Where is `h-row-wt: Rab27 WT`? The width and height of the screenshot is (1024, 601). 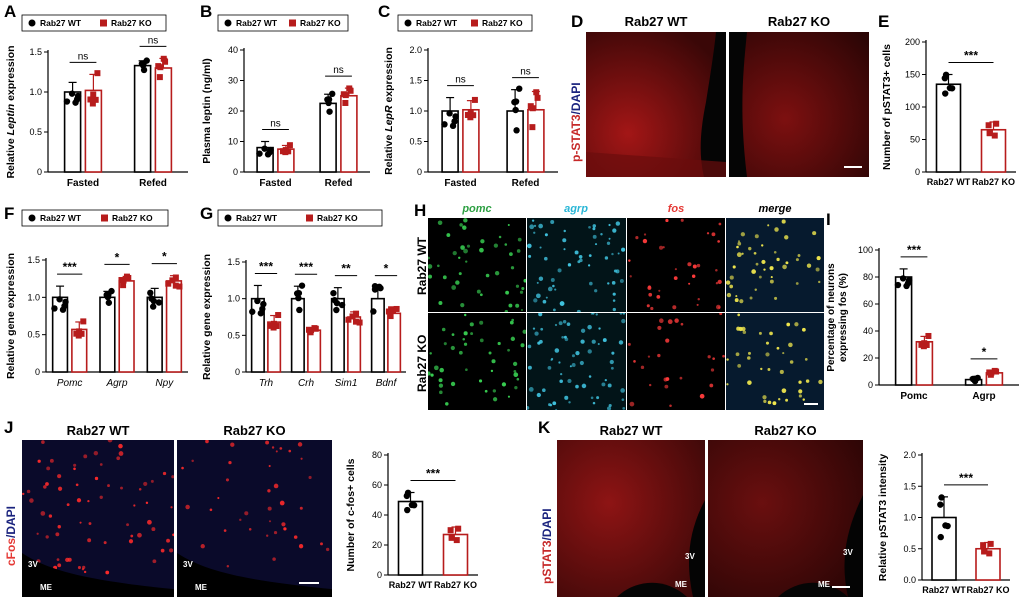
h-row-wt: Rab27 WT is located at coordinates (422, 265).